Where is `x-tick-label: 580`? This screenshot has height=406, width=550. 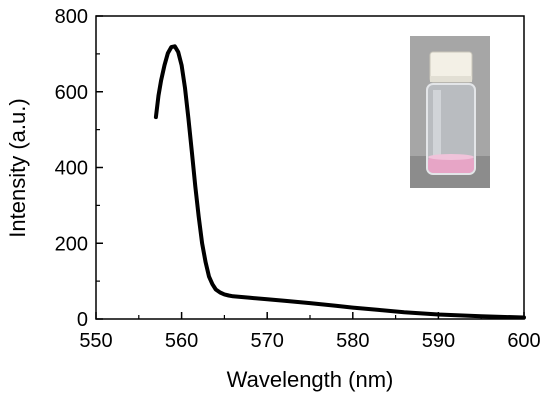
x-tick-label: 580 is located at coordinates (352, 341).